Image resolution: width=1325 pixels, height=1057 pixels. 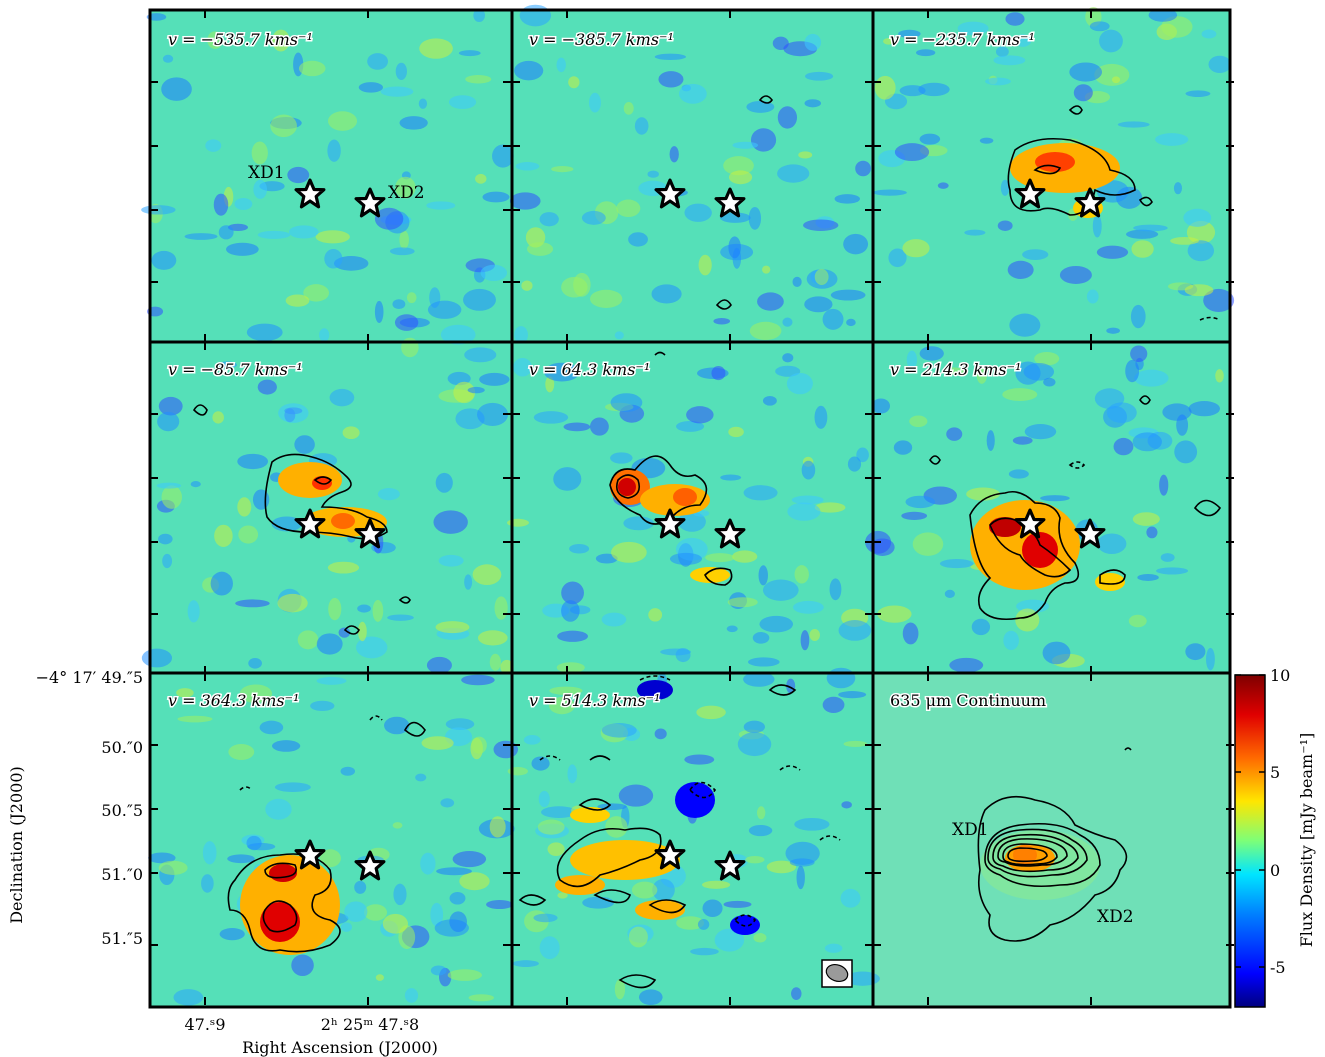 What do you see at coordinates (1278, 967) in the screenshot?
I see `colorbar-tick-label: -5` at bounding box center [1278, 967].